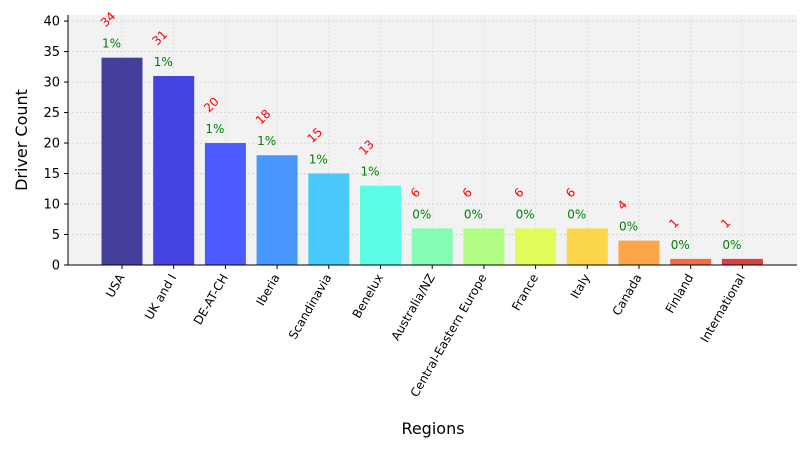 This screenshot has width=810, height=454. I want to click on y-tick-label: 20, so click(51, 144).